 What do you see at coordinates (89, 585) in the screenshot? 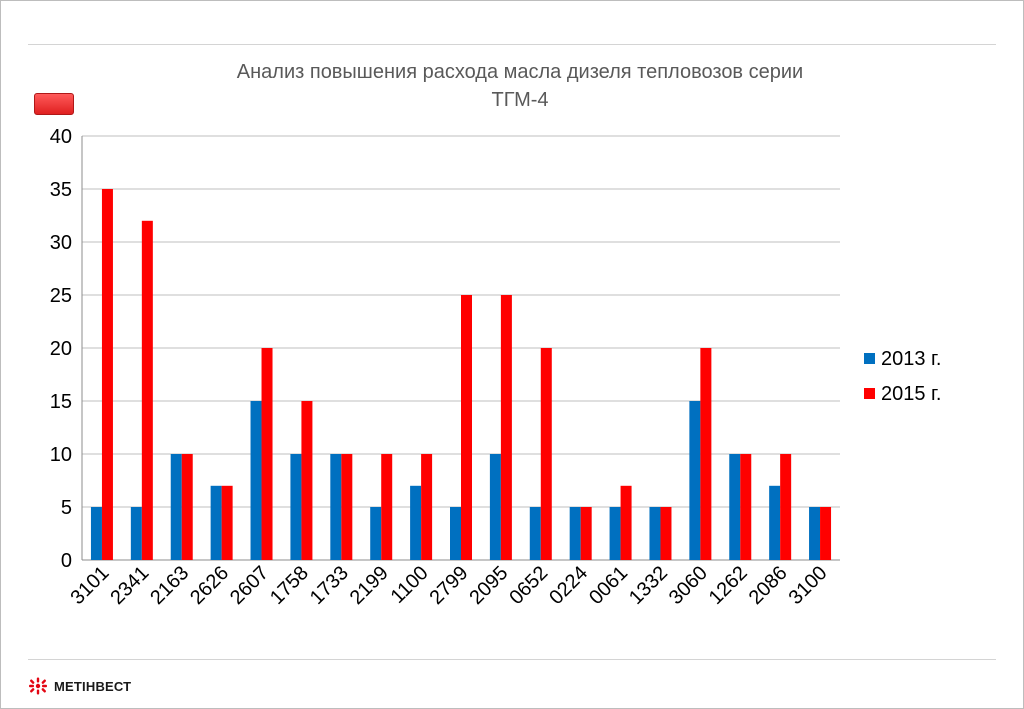
I see `x-tick-label: 3101` at bounding box center [89, 585].